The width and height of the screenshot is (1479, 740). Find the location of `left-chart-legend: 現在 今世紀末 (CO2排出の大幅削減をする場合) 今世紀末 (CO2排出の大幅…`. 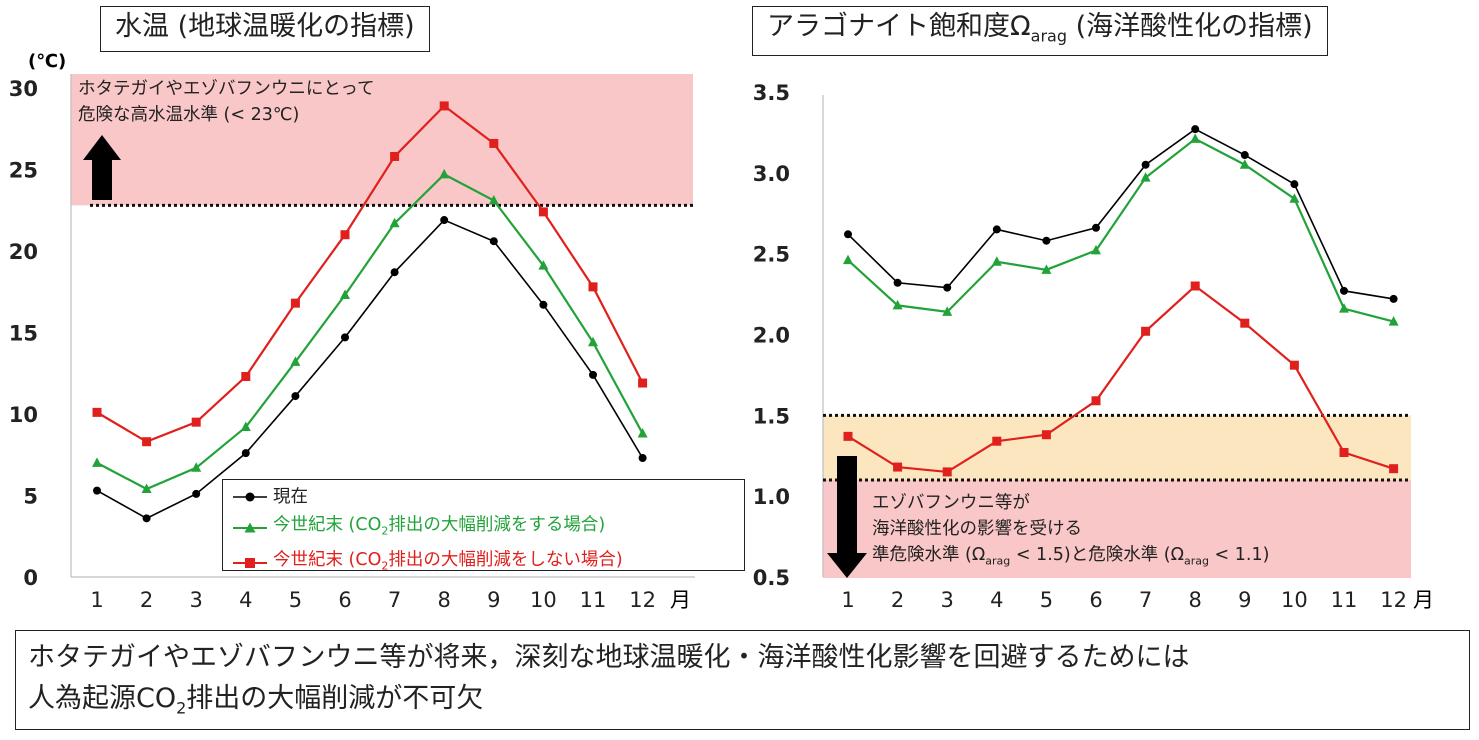

left-chart-legend: 現在 今世紀末 (CO2排出の大幅削減をする場合) 今世紀末 (CO2排出の大幅… is located at coordinates (483, 525).